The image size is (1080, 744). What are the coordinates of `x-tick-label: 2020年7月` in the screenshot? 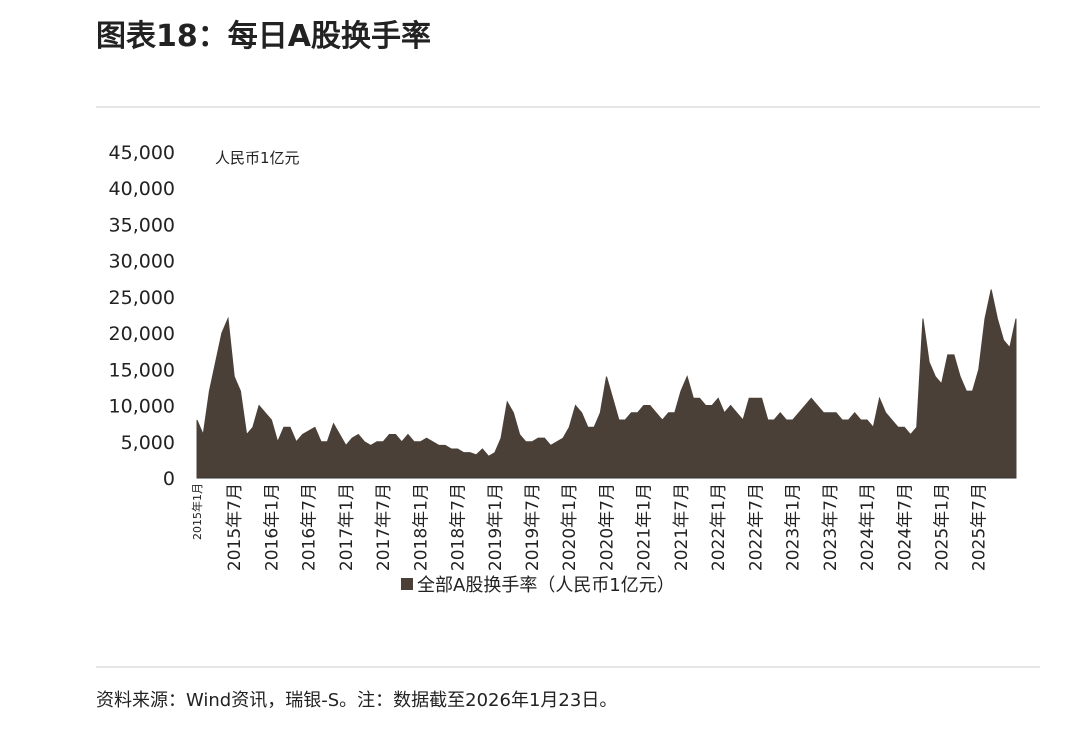 It's located at (607, 527).